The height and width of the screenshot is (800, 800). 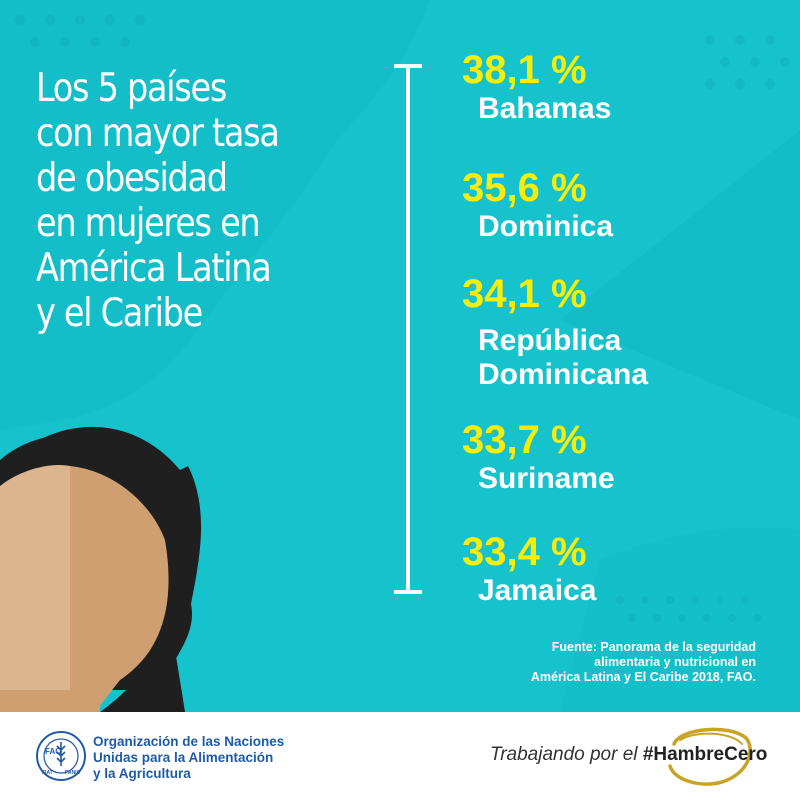 I want to click on hashtag-ring-icon, so click(x=710, y=756).